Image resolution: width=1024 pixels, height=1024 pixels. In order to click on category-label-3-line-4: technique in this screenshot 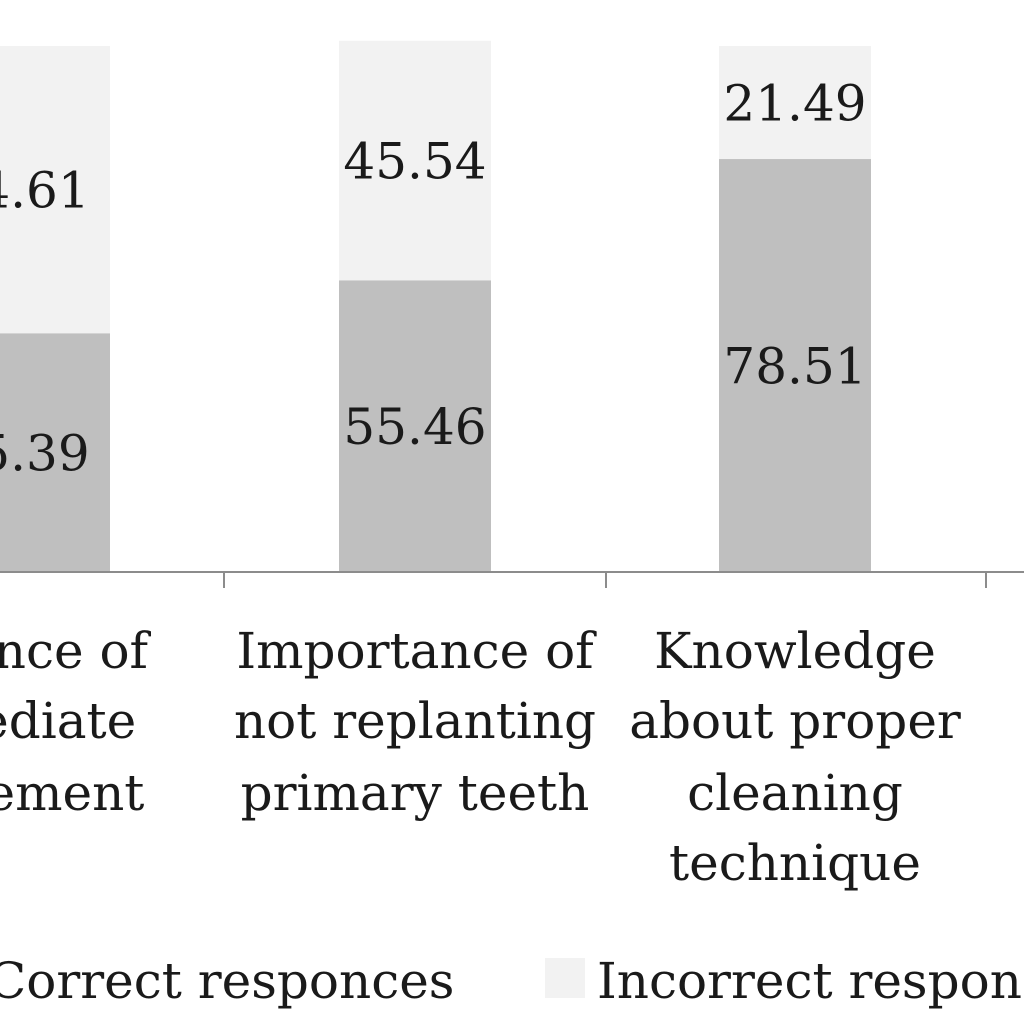, I will do `click(795, 863)`.